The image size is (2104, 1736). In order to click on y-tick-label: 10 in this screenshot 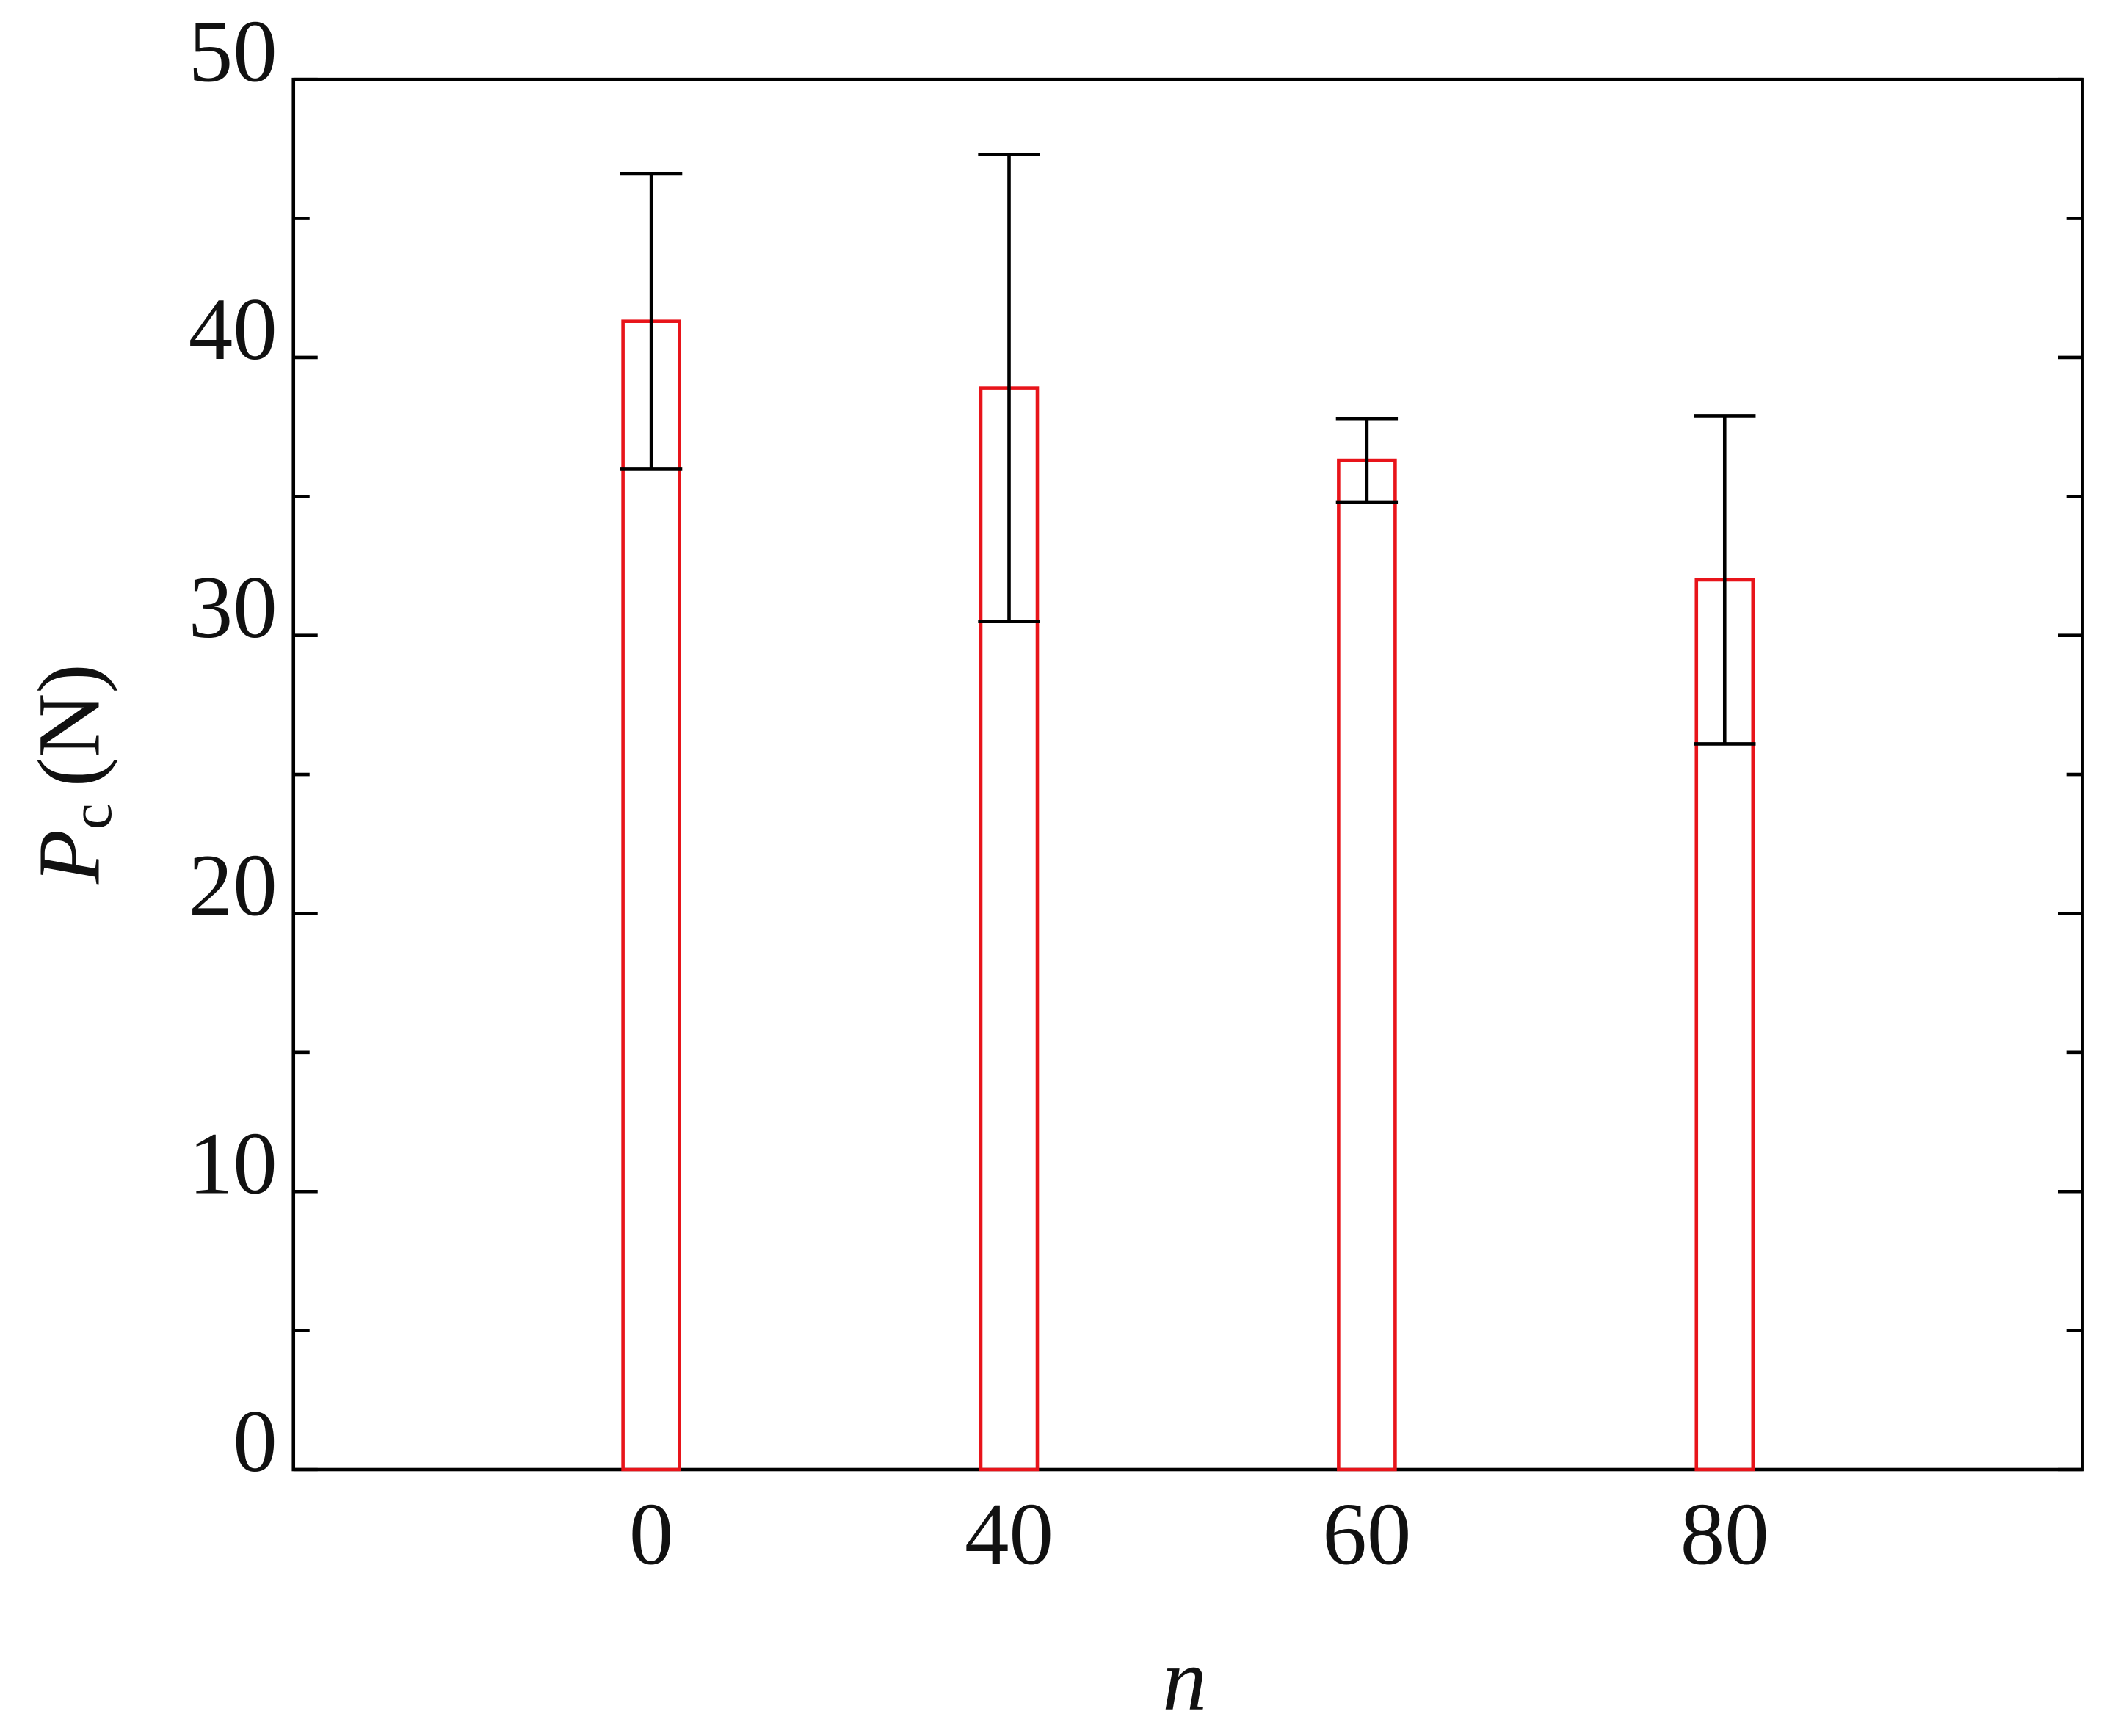, I will do `click(233, 1163)`.